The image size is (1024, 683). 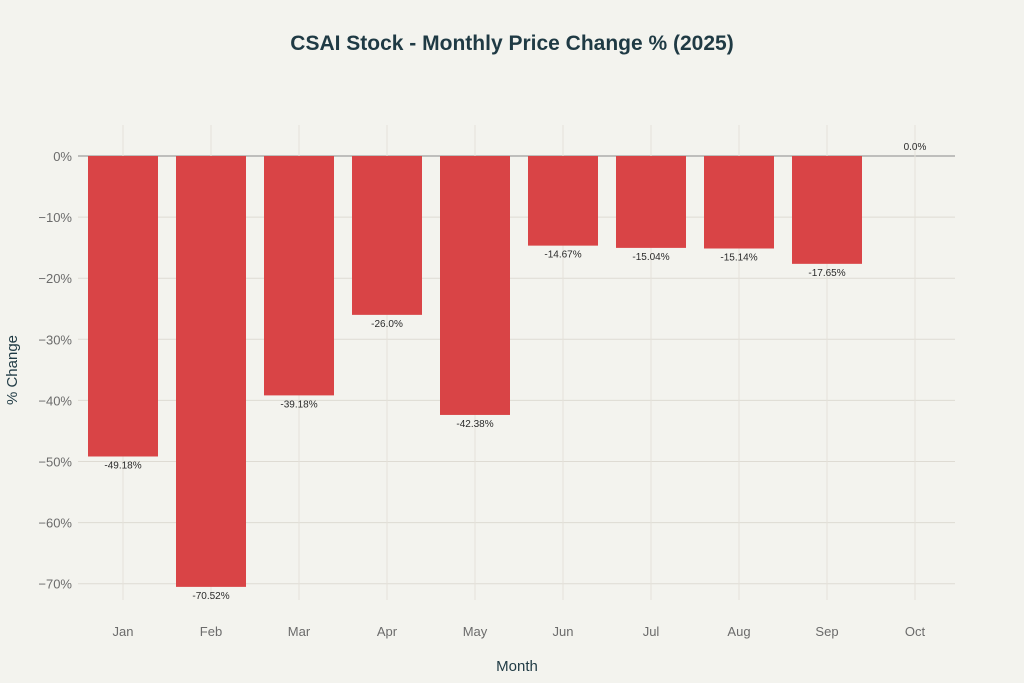 I want to click on bar-feb, so click(x=211, y=371).